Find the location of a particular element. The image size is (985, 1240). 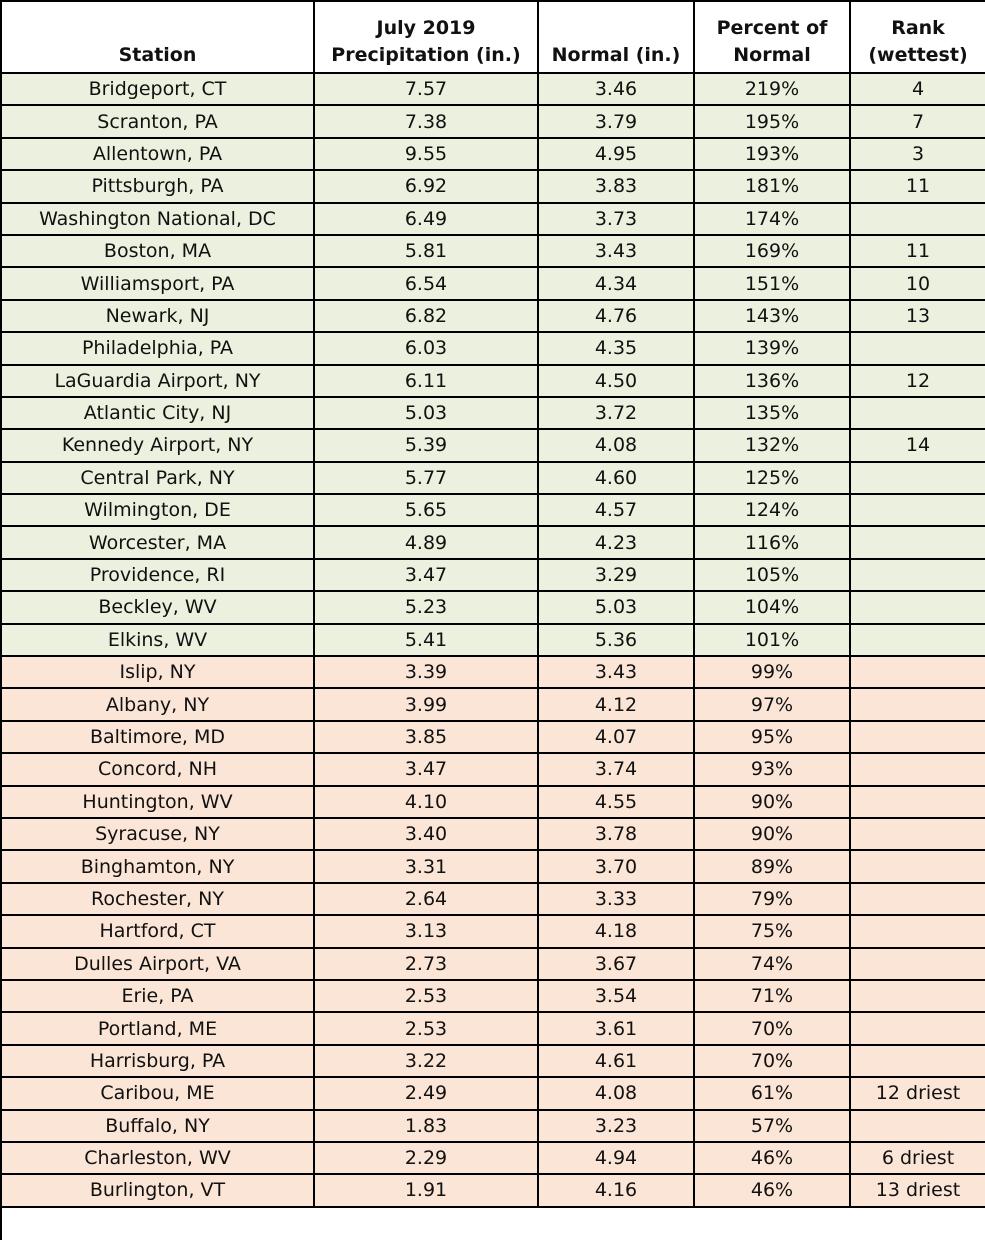

normal-cell: 3.73 is located at coordinates (617, 219).